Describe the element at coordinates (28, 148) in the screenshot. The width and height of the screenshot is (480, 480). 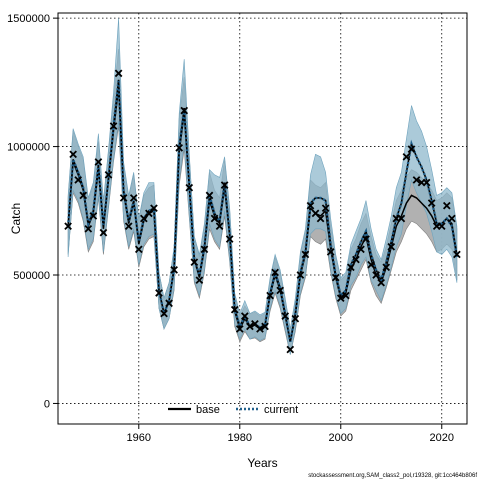
I see `y-tick-label-2: 1000000` at that location.